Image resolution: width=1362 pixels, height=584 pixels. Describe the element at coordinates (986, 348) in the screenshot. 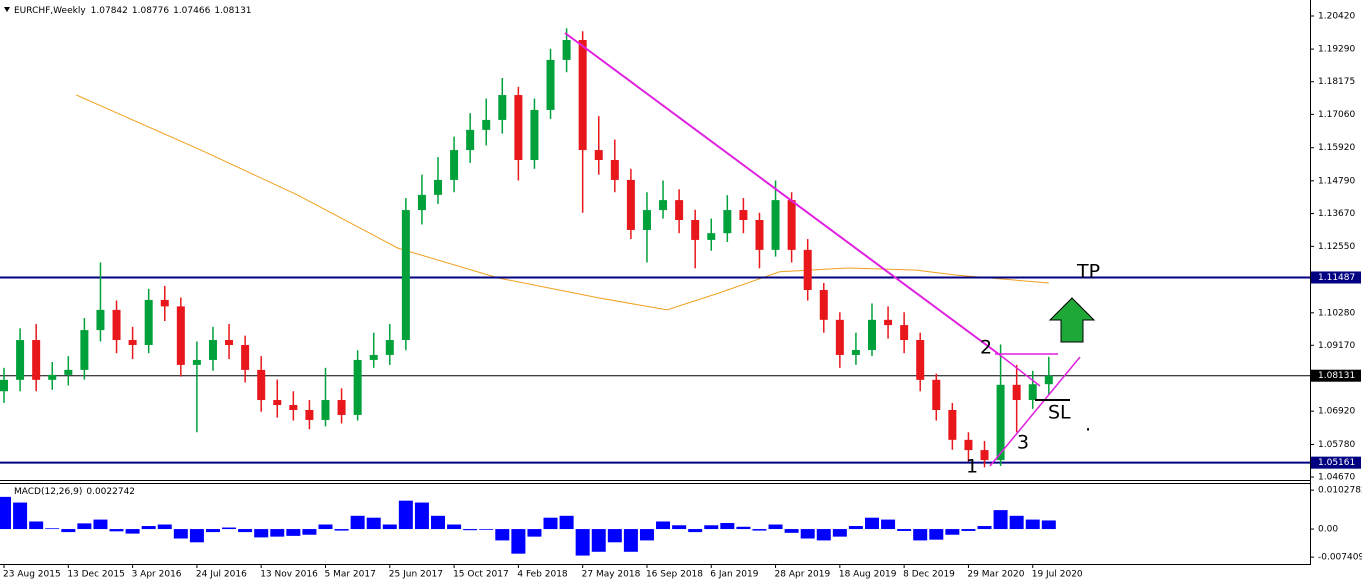

I see `annotation: 2` at that location.